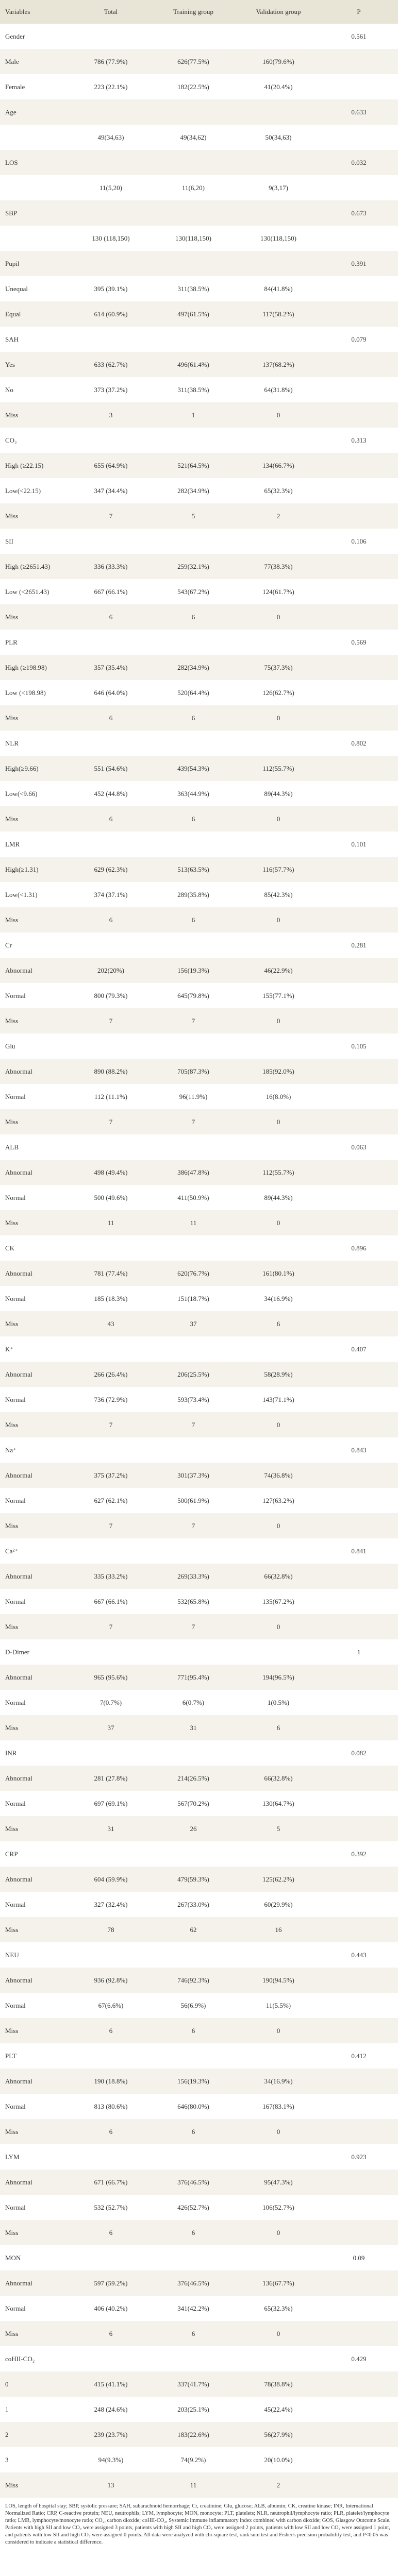 This screenshot has width=398, height=2576. Describe the element at coordinates (111, 1323) in the screenshot. I see `cell-total: 43` at that location.